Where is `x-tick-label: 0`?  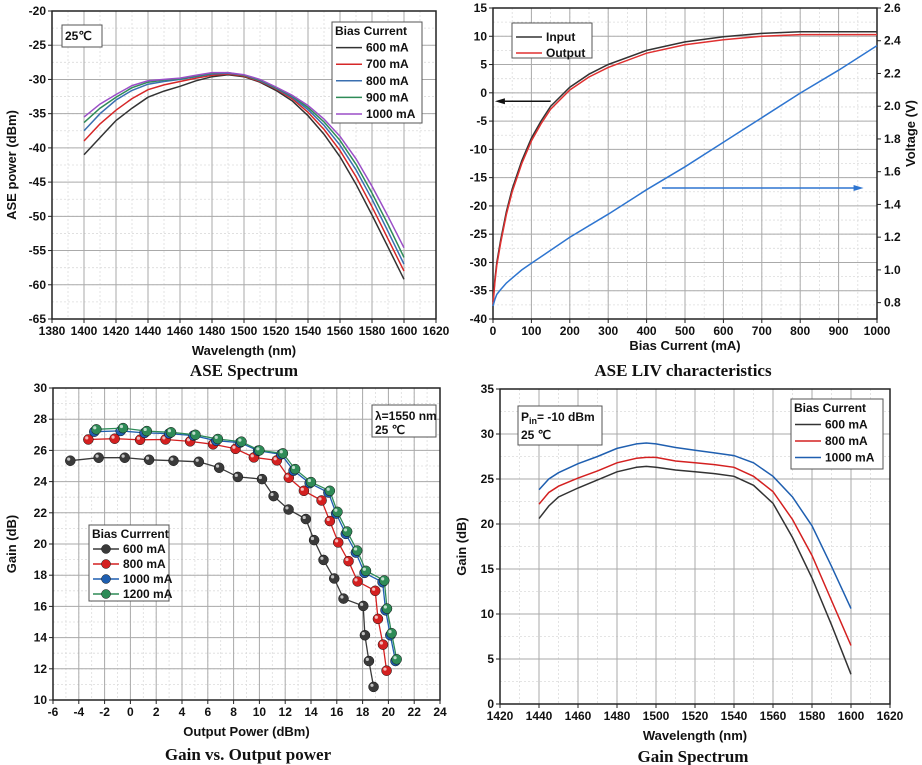
x-tick-label: 0 is located at coordinates (130, 712).